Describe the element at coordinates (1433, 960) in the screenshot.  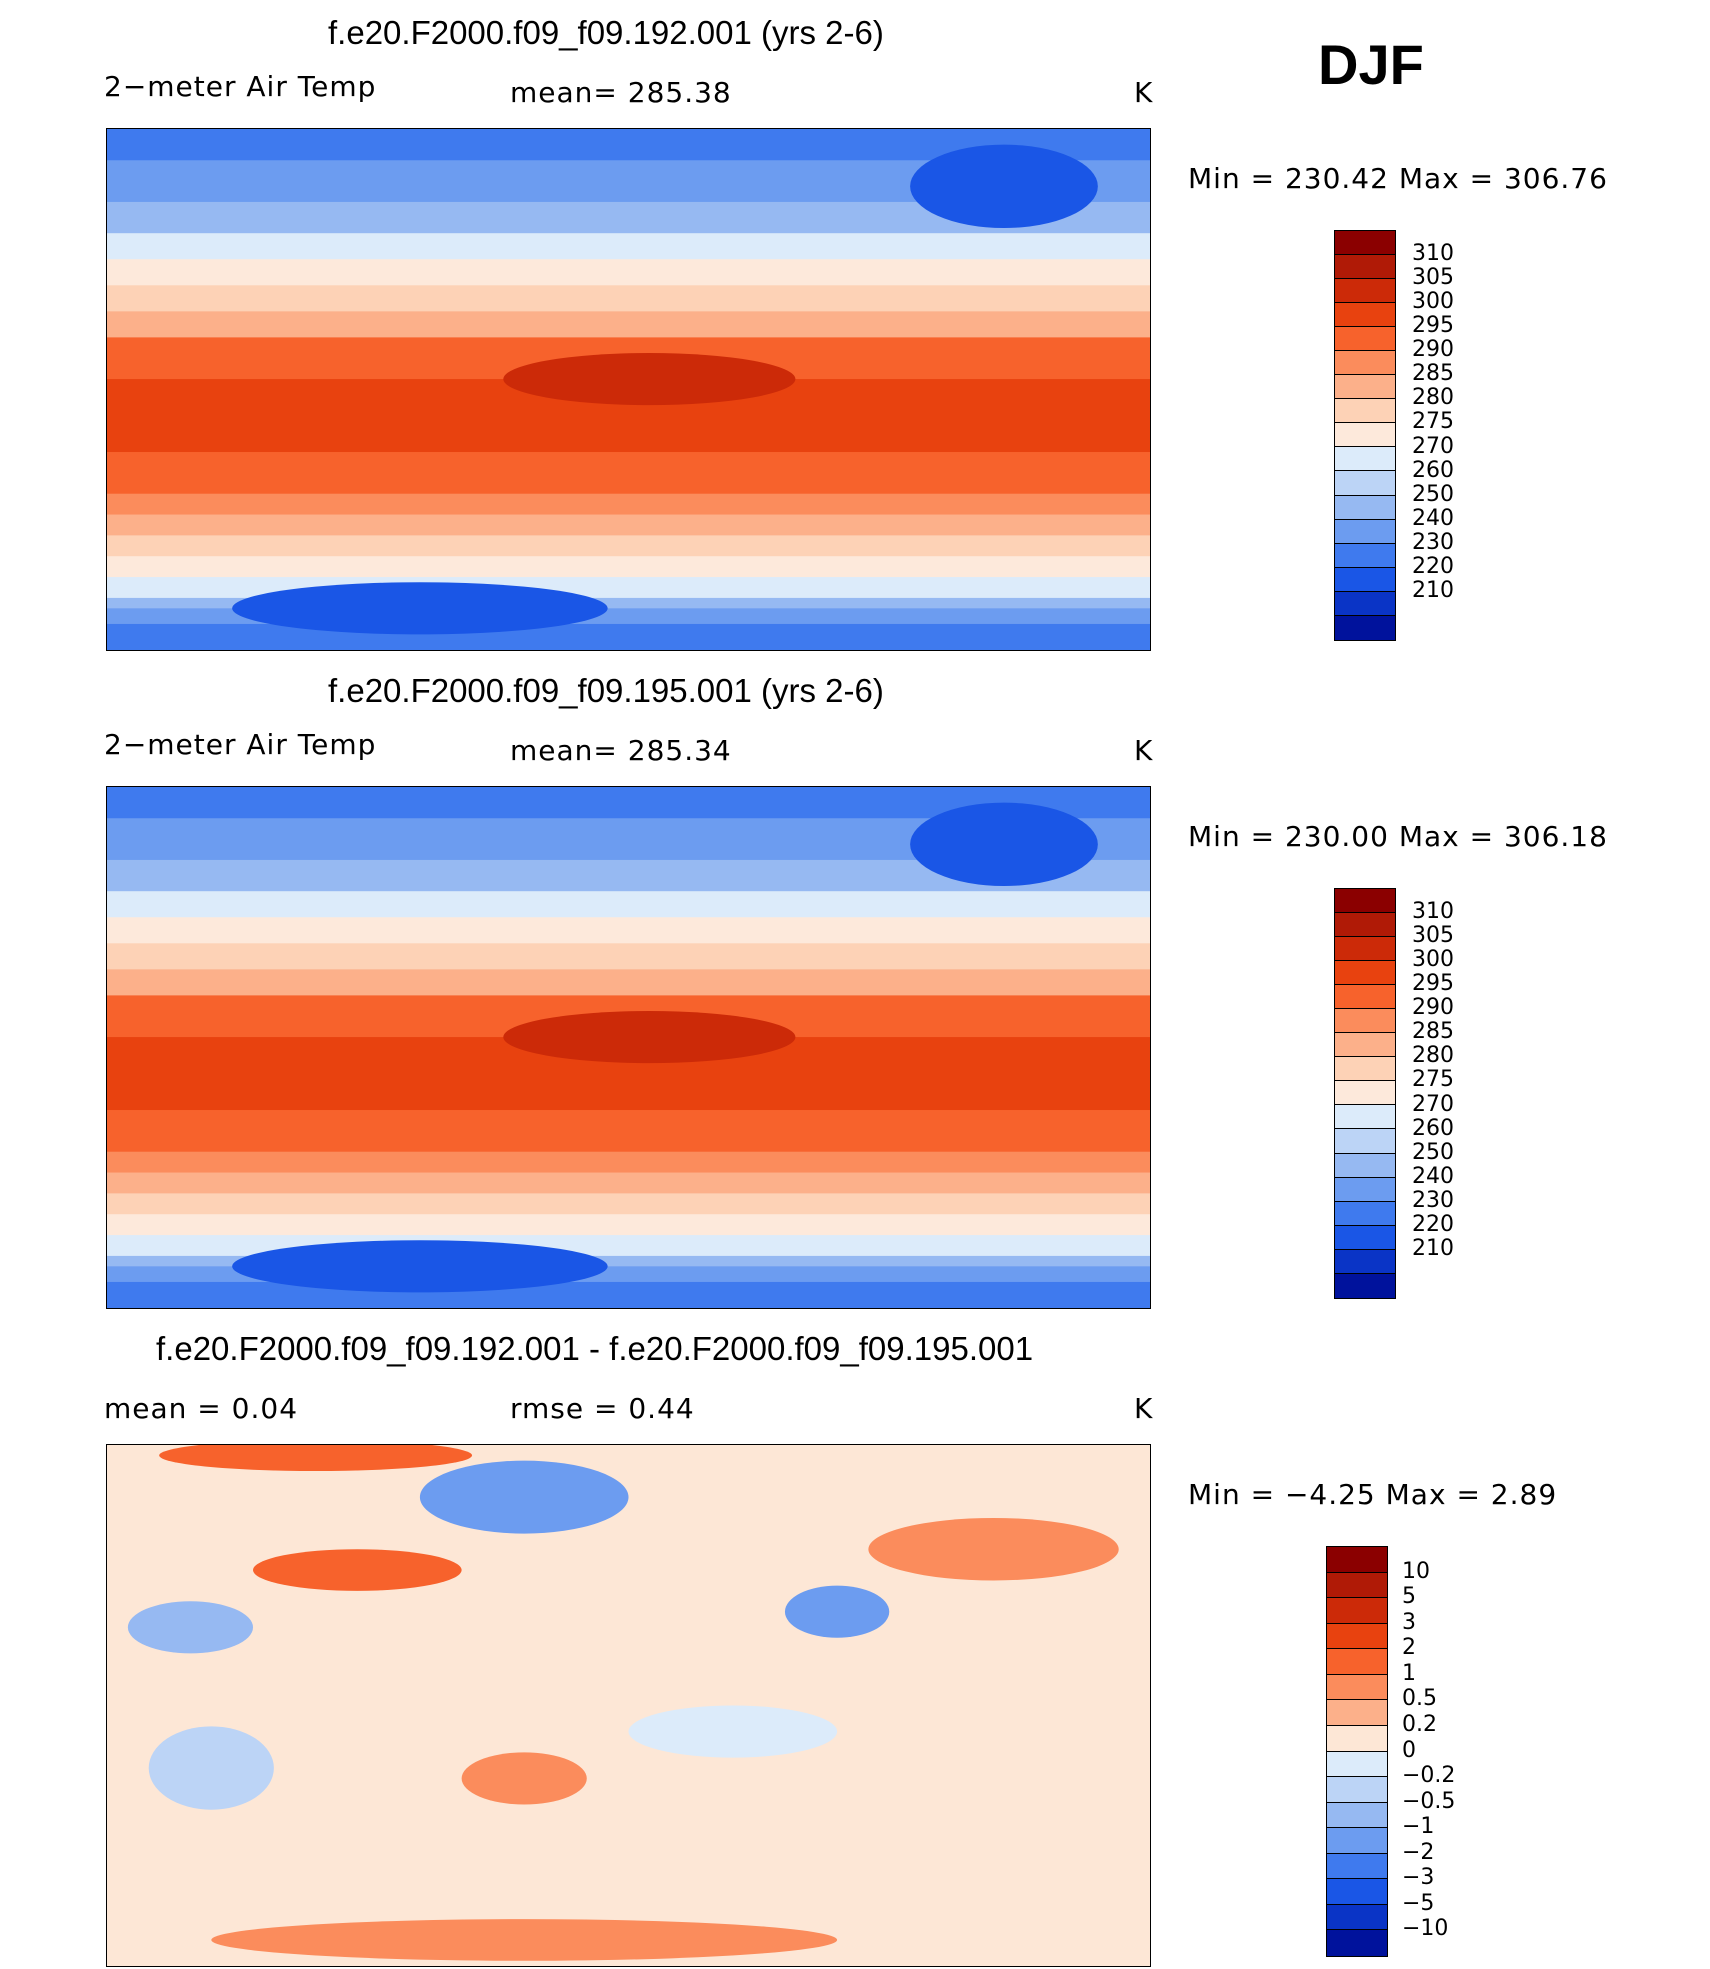
I see `colorbar-tick-label: 300` at that location.